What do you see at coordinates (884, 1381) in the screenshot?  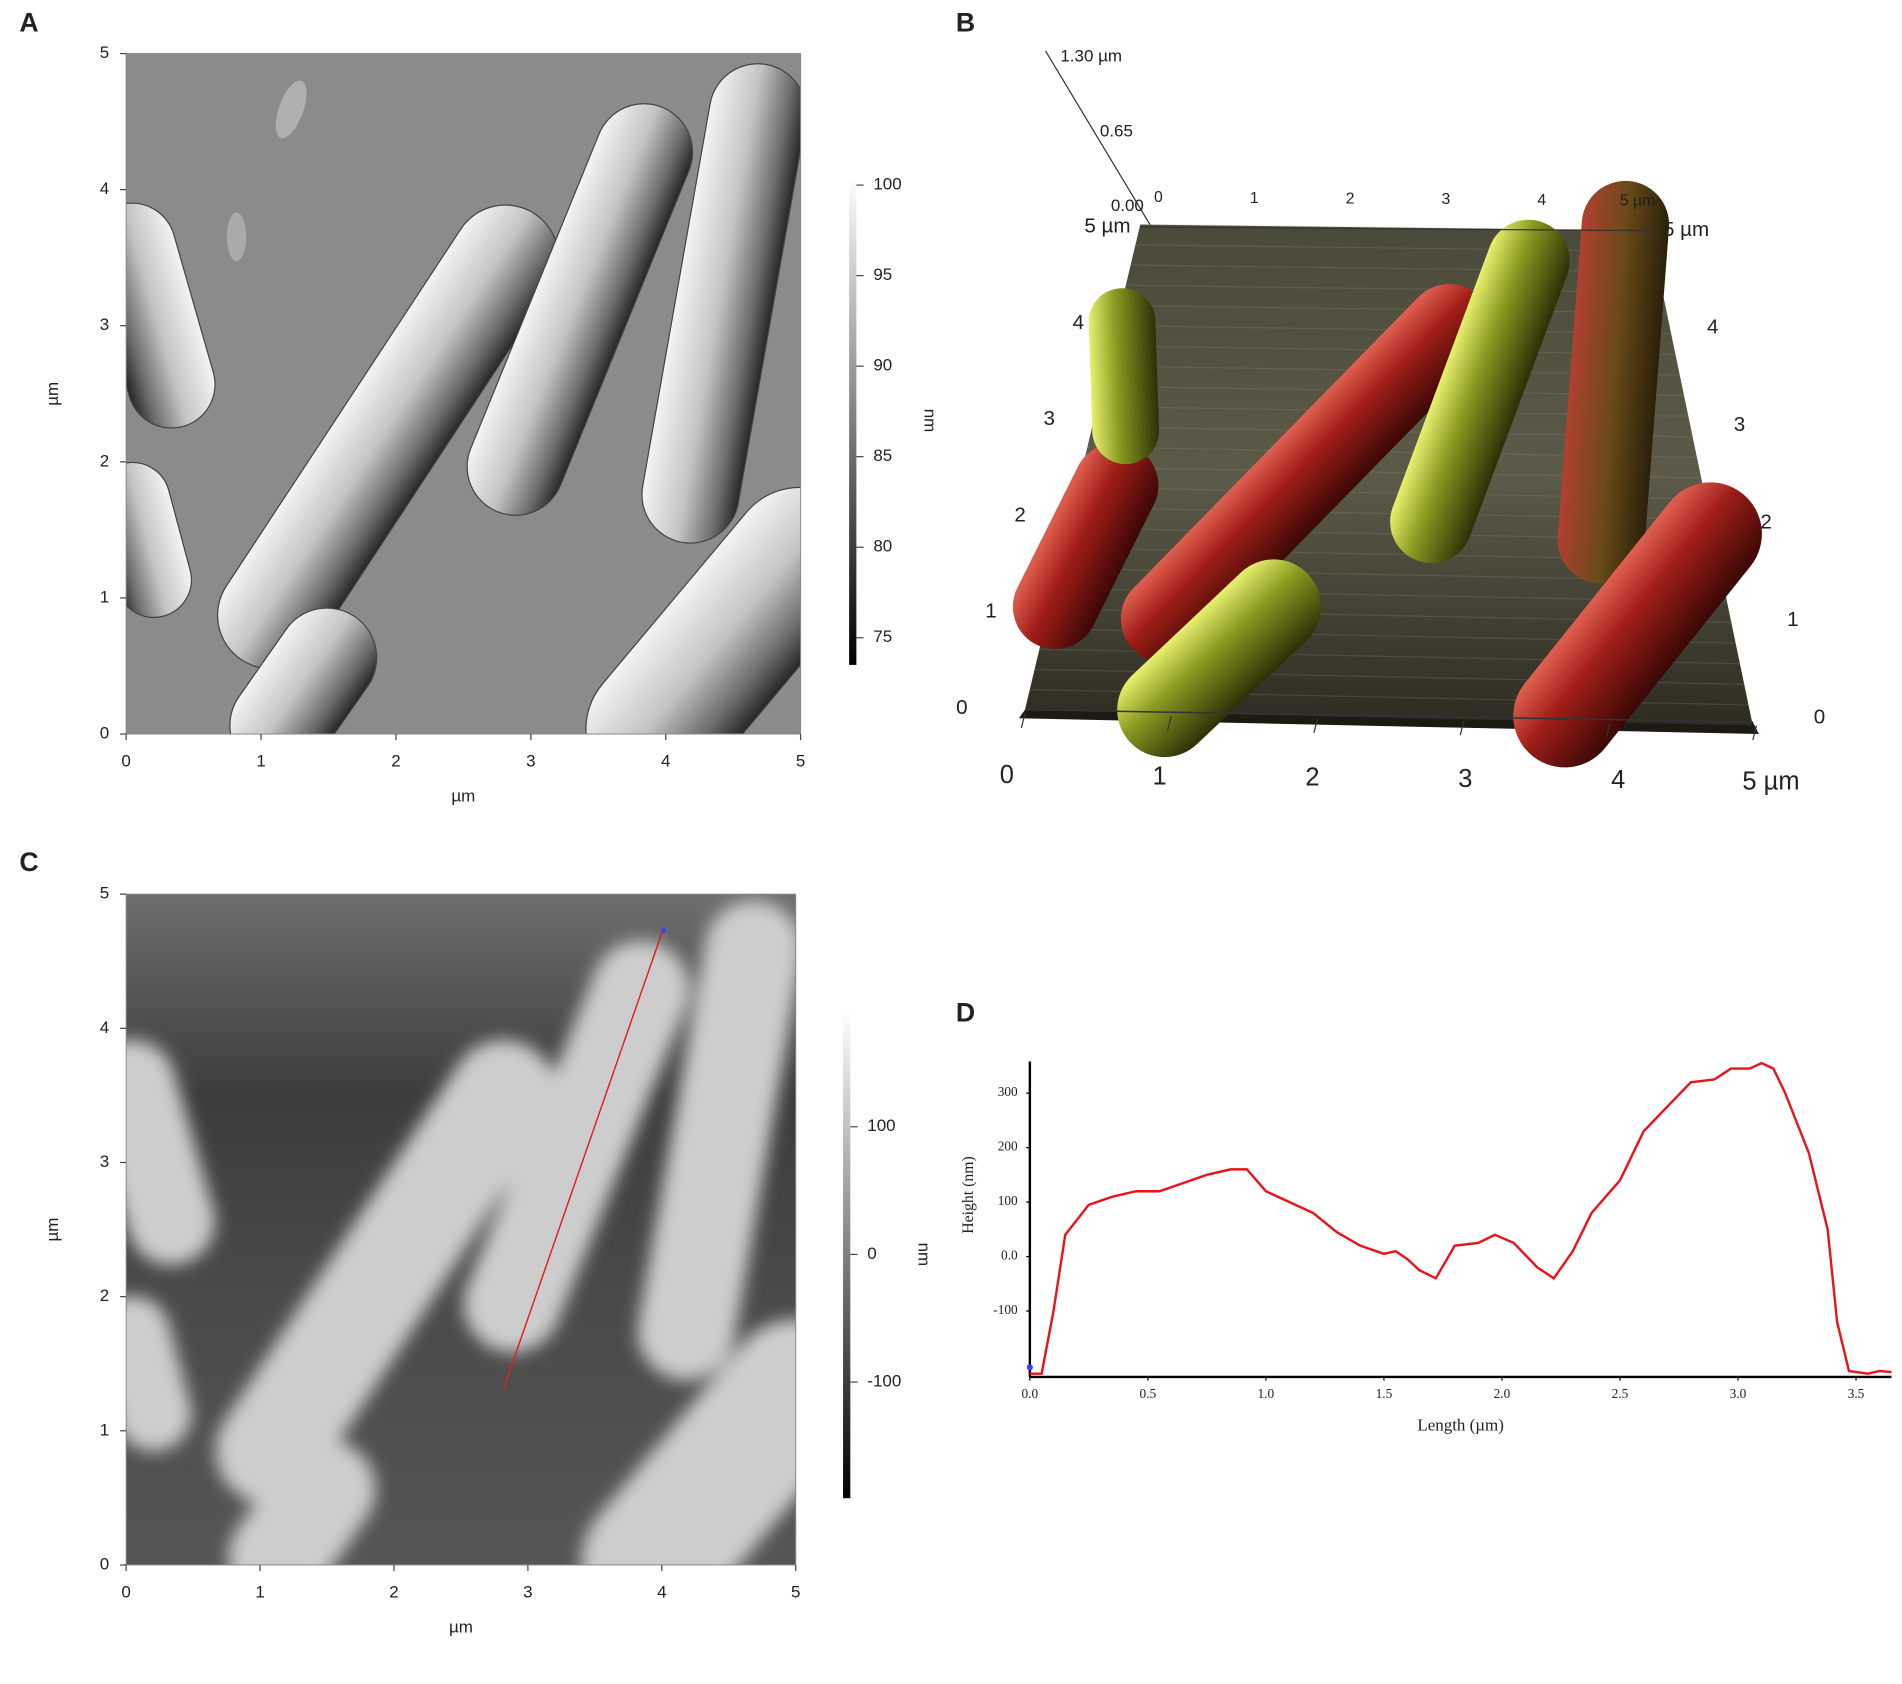 I see `colorbar-tick-label: -100` at bounding box center [884, 1381].